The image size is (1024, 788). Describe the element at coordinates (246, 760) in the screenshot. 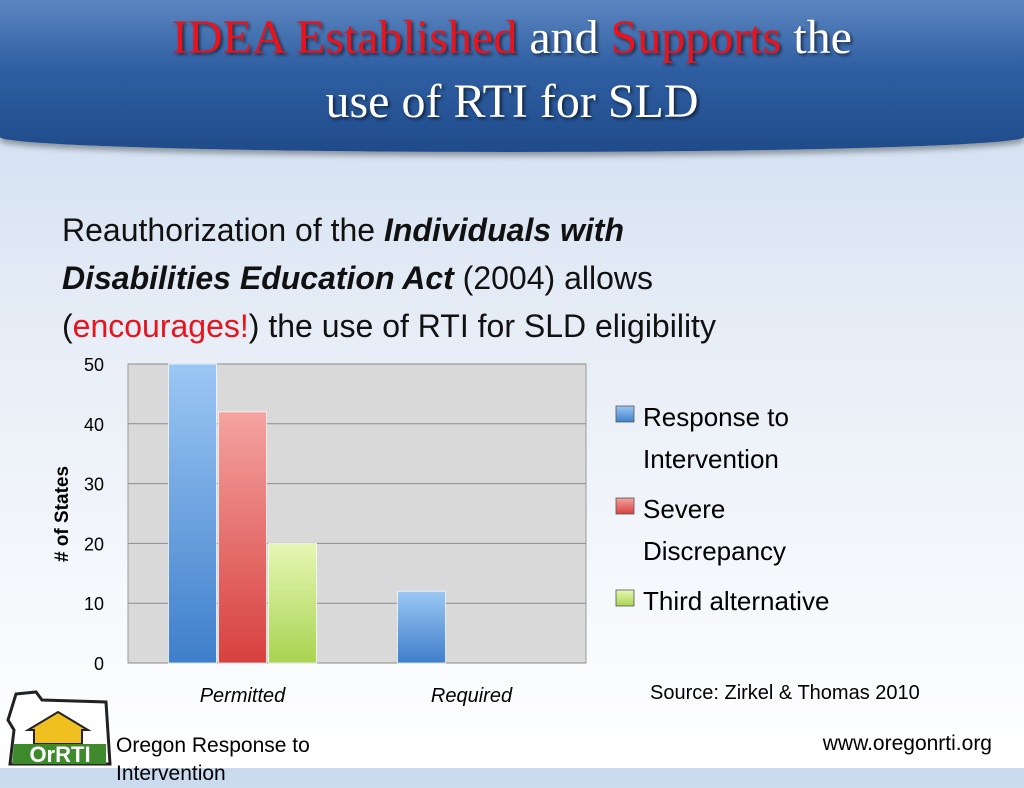

I see `footer-org-name: Oregon Response to Intervention` at that location.